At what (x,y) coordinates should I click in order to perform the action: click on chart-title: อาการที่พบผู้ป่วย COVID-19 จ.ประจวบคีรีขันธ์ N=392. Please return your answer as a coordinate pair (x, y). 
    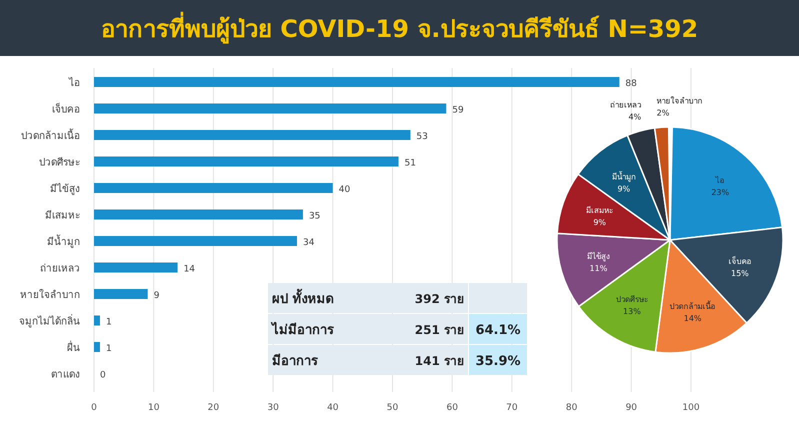
    Looking at the image, I should click on (399, 27).